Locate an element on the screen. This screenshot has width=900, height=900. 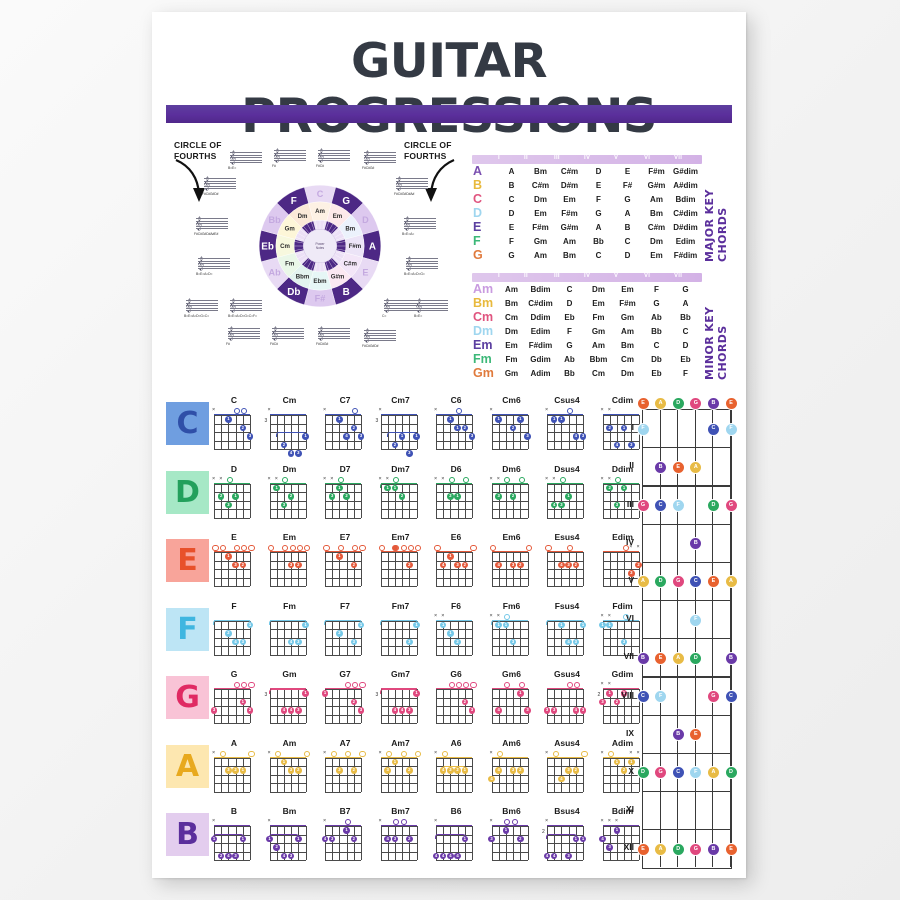
table-root-label: Gm is located at coordinates (483, 373).